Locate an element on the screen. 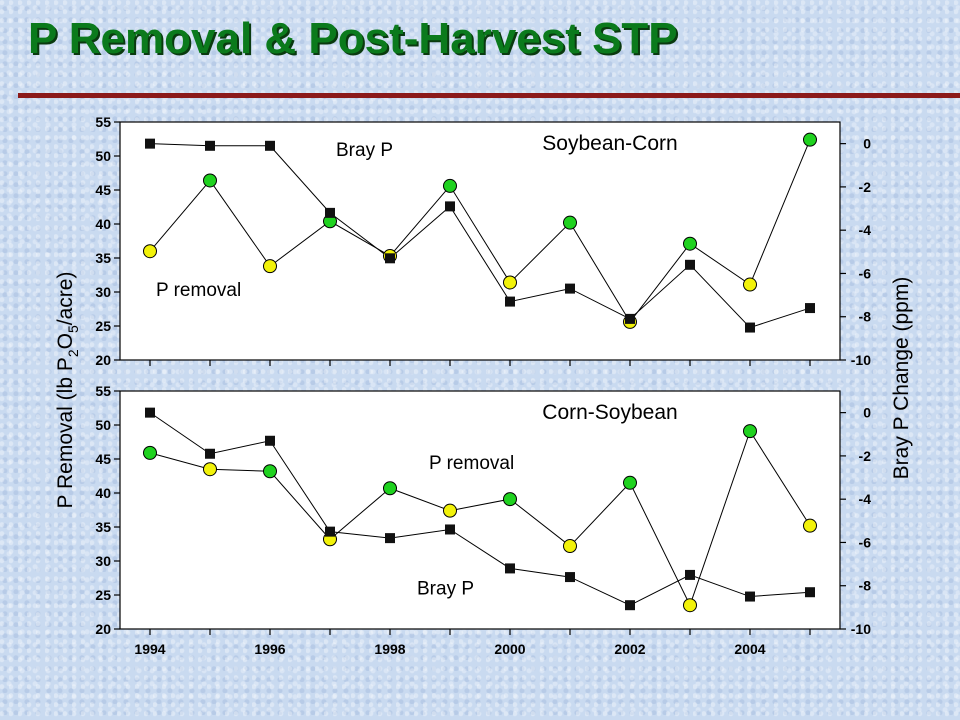 This screenshot has width=960, height=720. x-tick-label: 1994 is located at coordinates (149, 649).